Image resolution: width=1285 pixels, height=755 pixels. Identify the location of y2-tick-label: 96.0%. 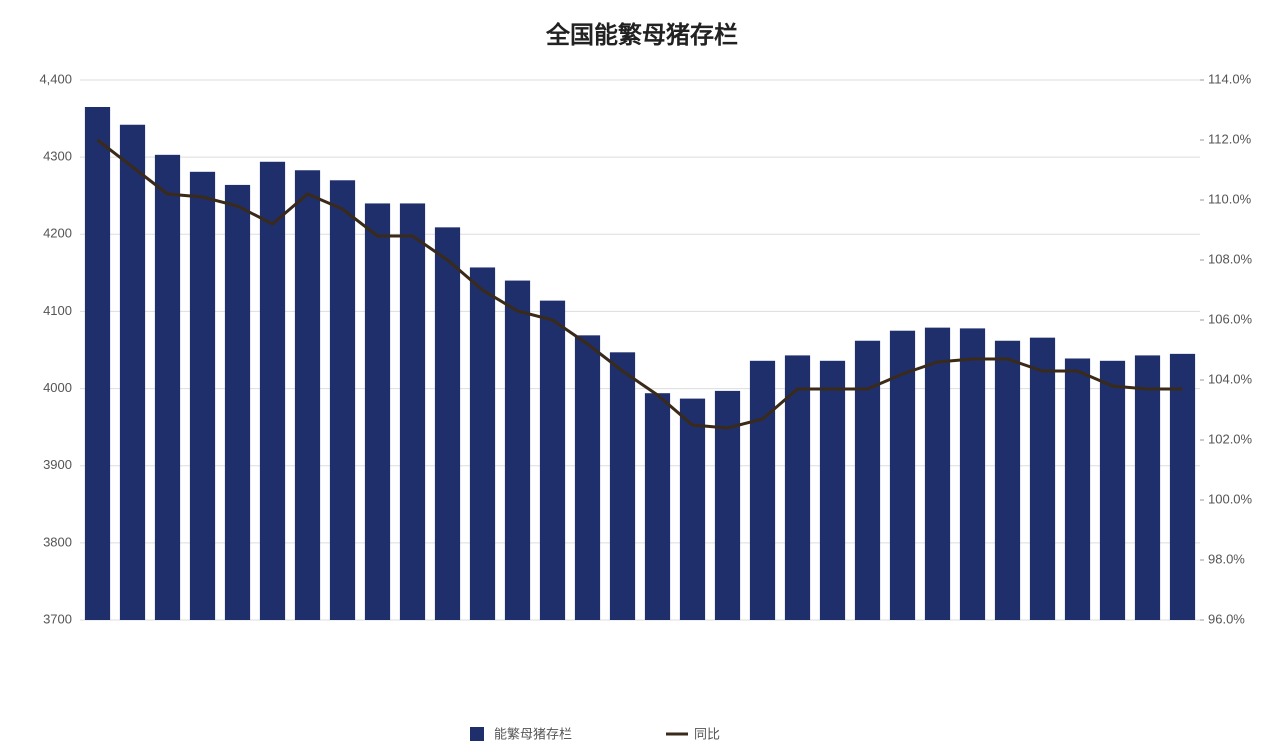
(1226, 618).